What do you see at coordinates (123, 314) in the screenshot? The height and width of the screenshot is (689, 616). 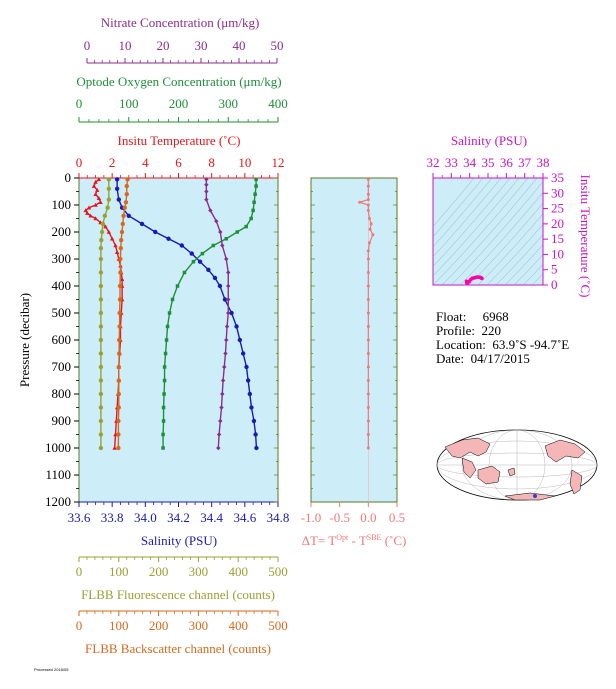 I see `backscatter-profile` at bounding box center [123, 314].